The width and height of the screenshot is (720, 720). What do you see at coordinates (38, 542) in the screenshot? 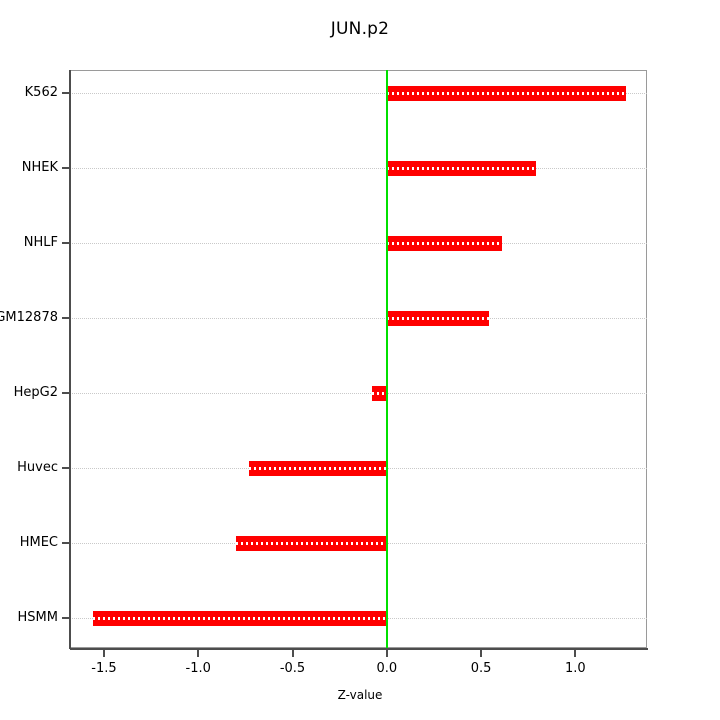
I see `y-axis-label-hmec: HMEC` at bounding box center [38, 542].